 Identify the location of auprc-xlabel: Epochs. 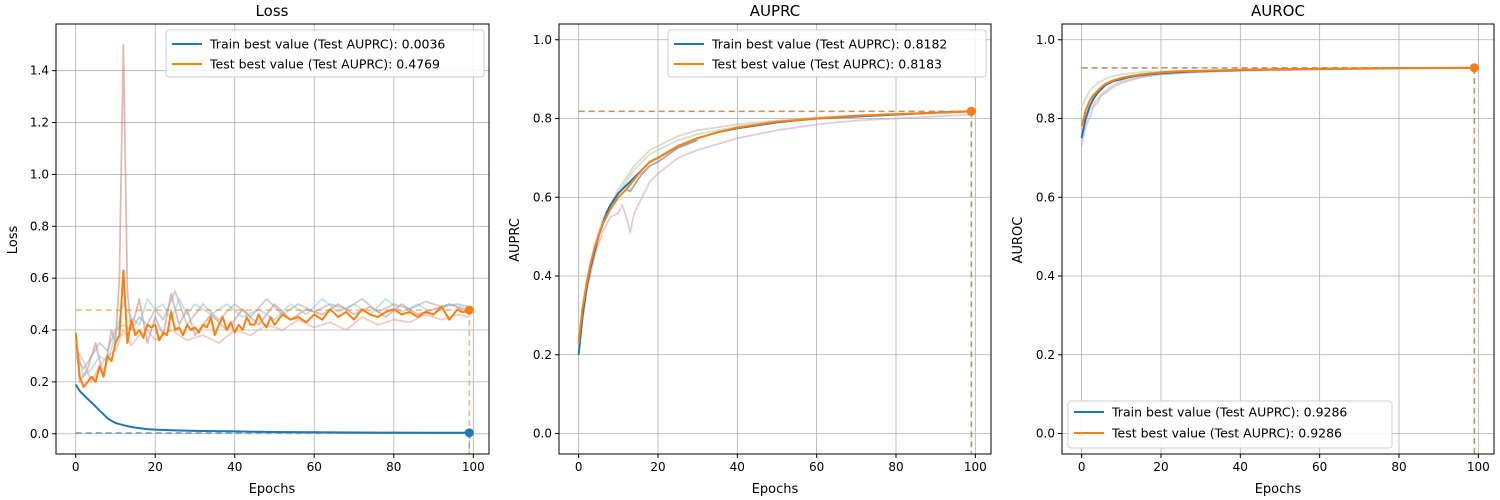
(775, 489).